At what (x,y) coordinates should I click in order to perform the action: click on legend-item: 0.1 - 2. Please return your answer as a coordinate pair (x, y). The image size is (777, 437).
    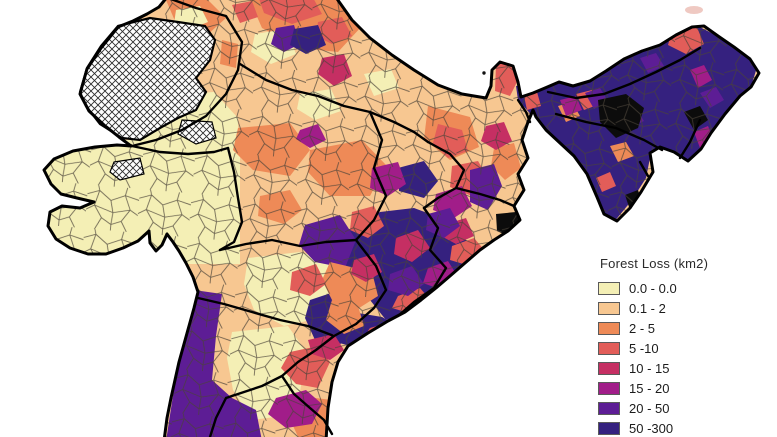
    Looking at the image, I should click on (685, 308).